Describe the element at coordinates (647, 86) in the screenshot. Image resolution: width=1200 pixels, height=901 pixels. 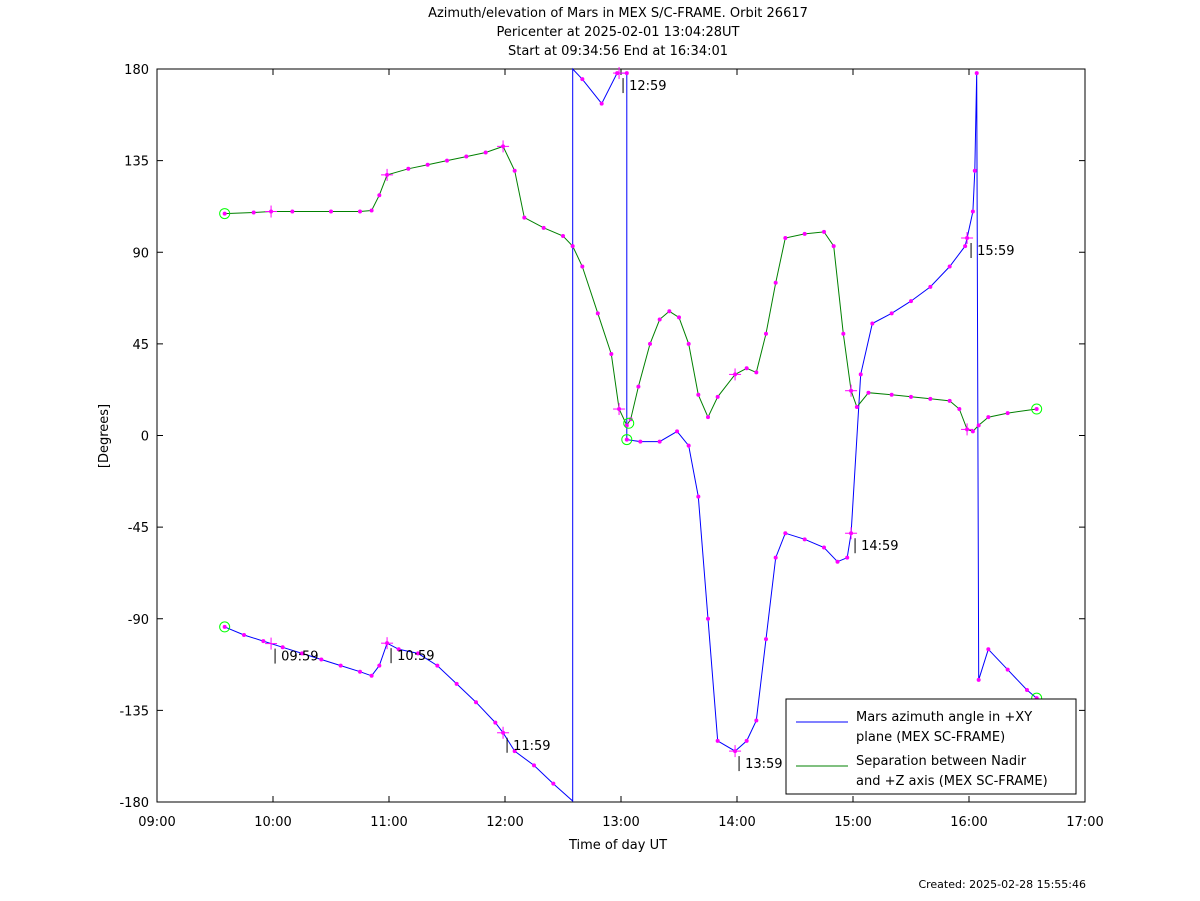
I see `hour-annotation-label: 12:59` at that location.